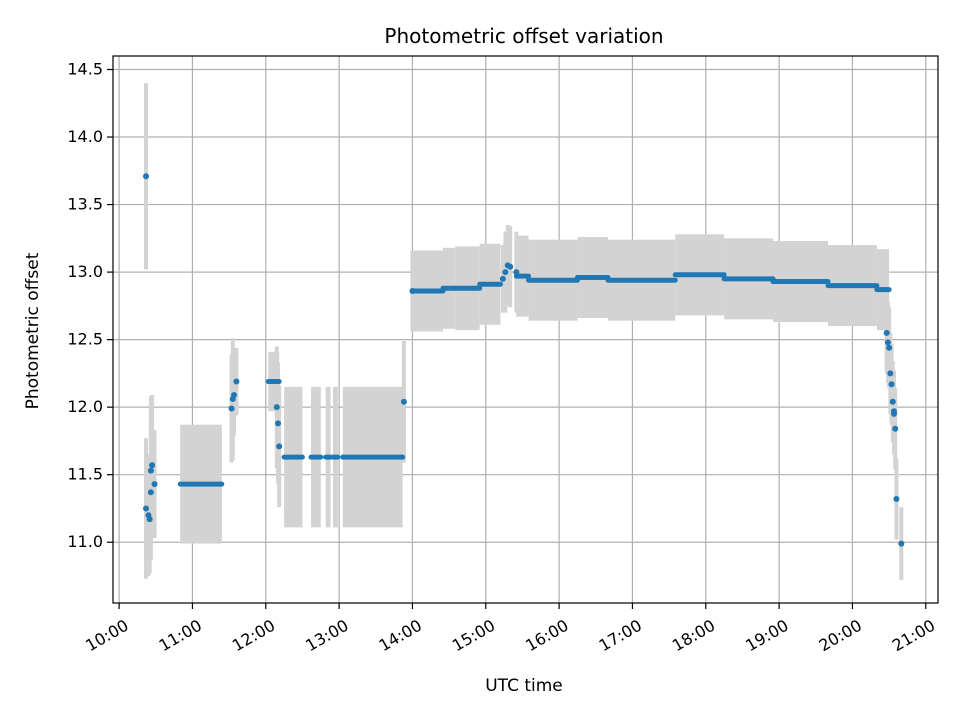 The height and width of the screenshot is (720, 960). What do you see at coordinates (85, 69) in the screenshot?
I see `y-tick-label: 14.5` at bounding box center [85, 69].